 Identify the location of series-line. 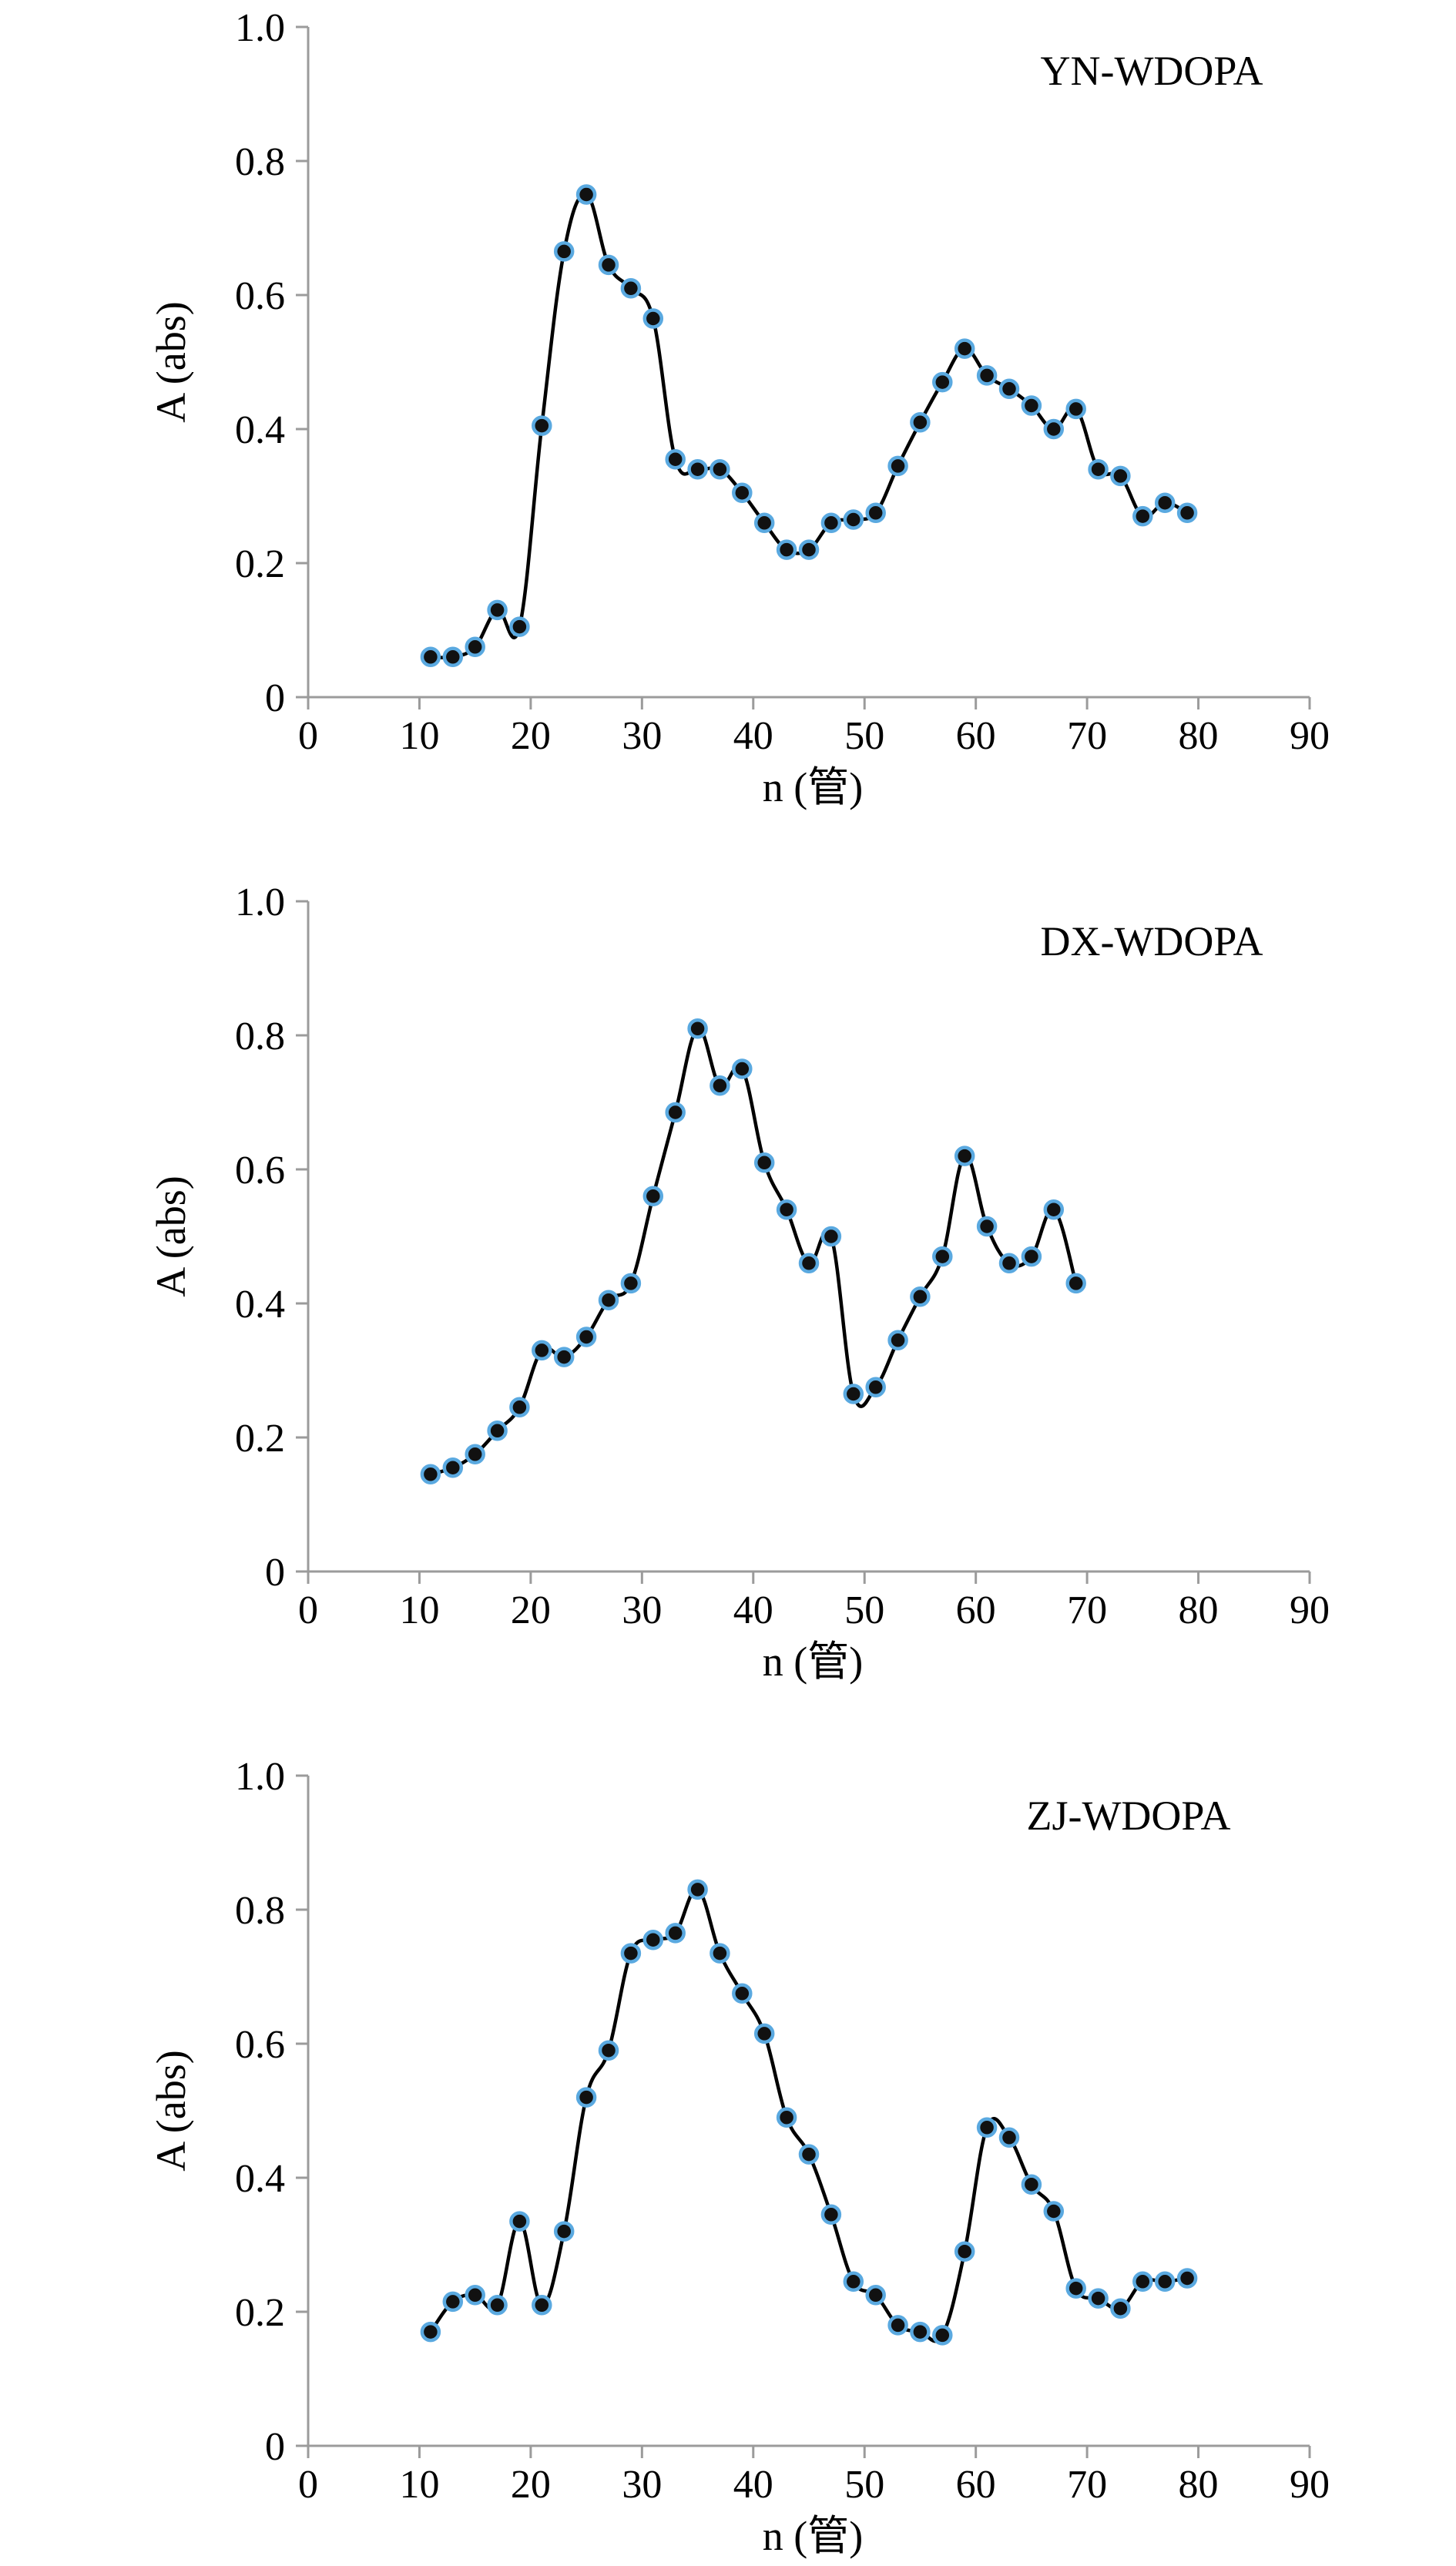
(808, 2115).